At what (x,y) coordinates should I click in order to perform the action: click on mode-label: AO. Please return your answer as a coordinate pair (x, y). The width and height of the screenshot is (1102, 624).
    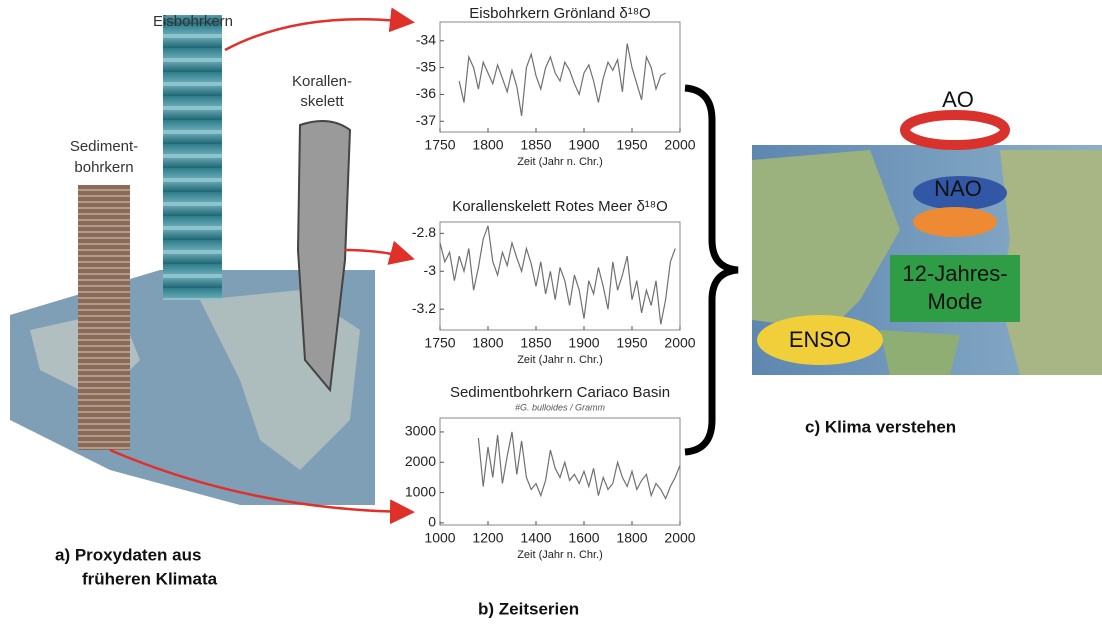
    Looking at the image, I should click on (958, 99).